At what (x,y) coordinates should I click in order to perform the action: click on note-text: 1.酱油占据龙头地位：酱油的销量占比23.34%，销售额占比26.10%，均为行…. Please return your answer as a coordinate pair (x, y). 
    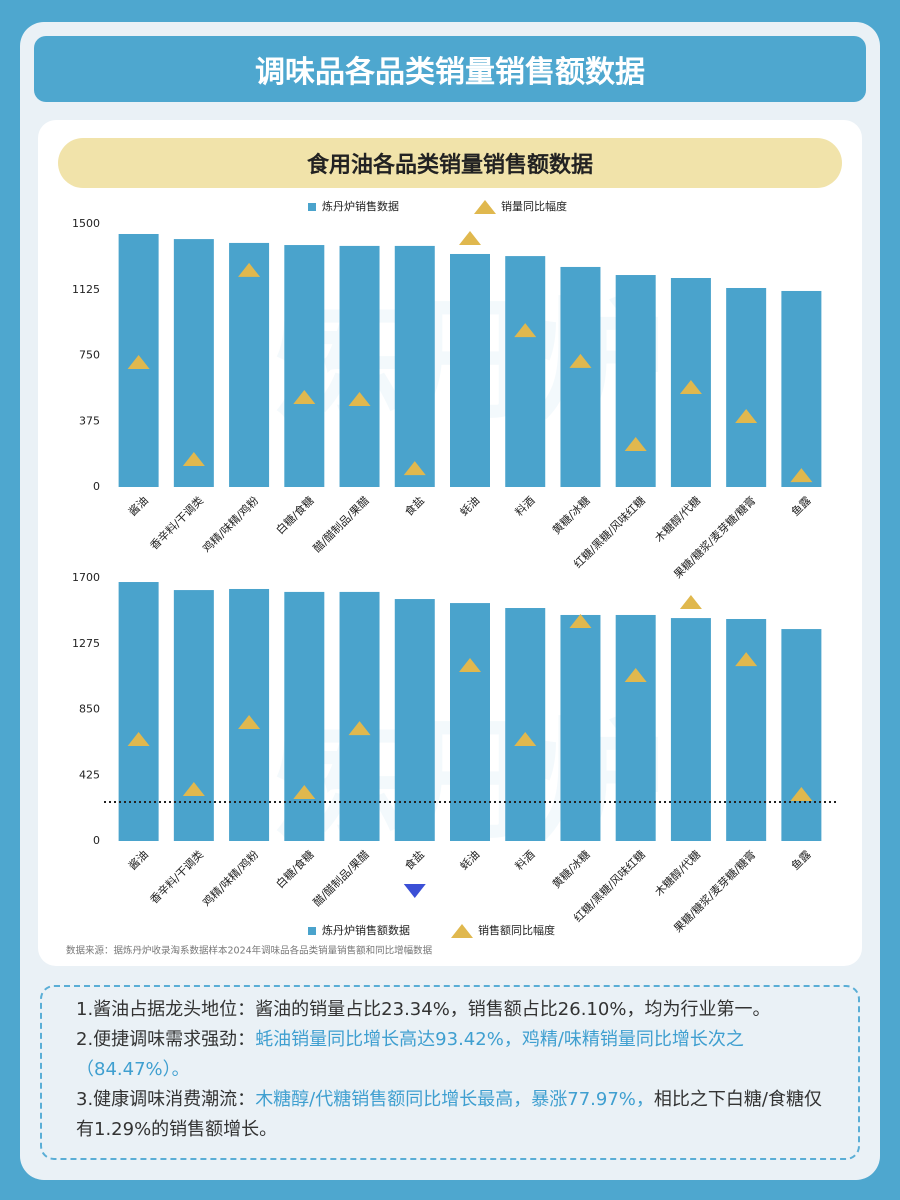
    Looking at the image, I should click on (423, 1009).